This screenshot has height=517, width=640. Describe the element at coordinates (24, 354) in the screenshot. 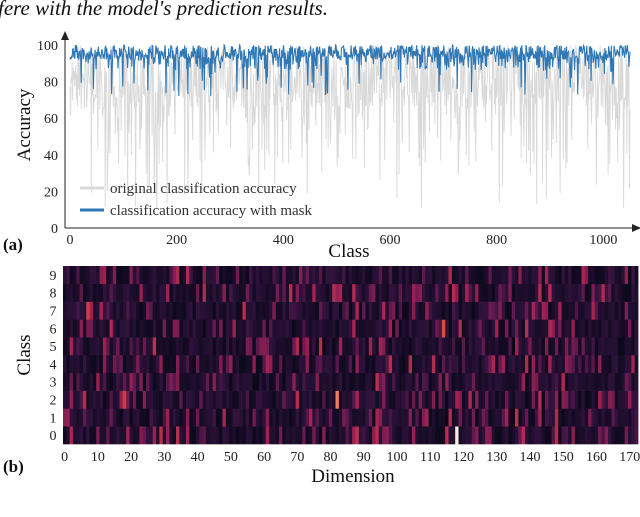

I see `b-y-axis-label: Class` at that location.